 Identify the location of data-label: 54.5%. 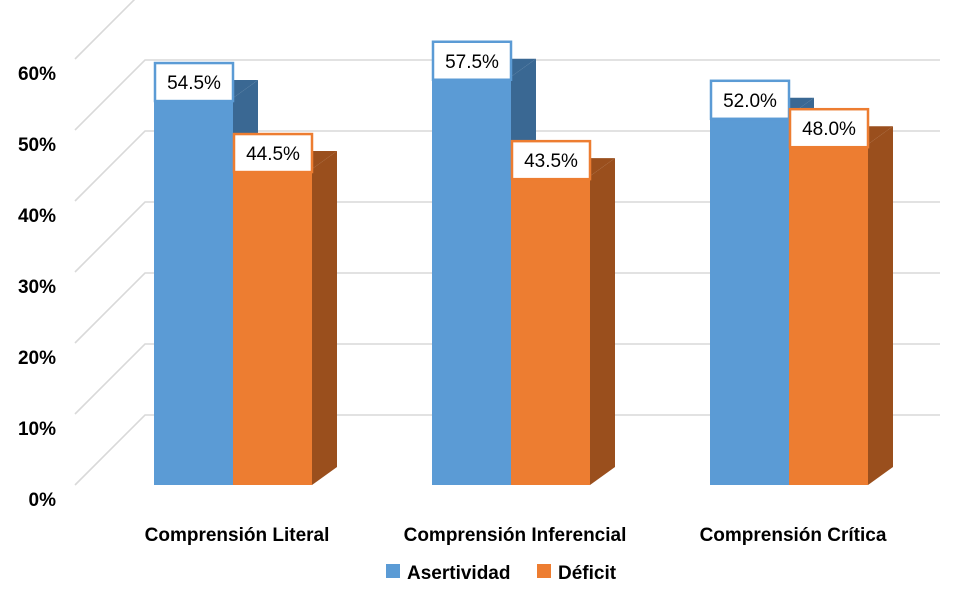
(194, 82).